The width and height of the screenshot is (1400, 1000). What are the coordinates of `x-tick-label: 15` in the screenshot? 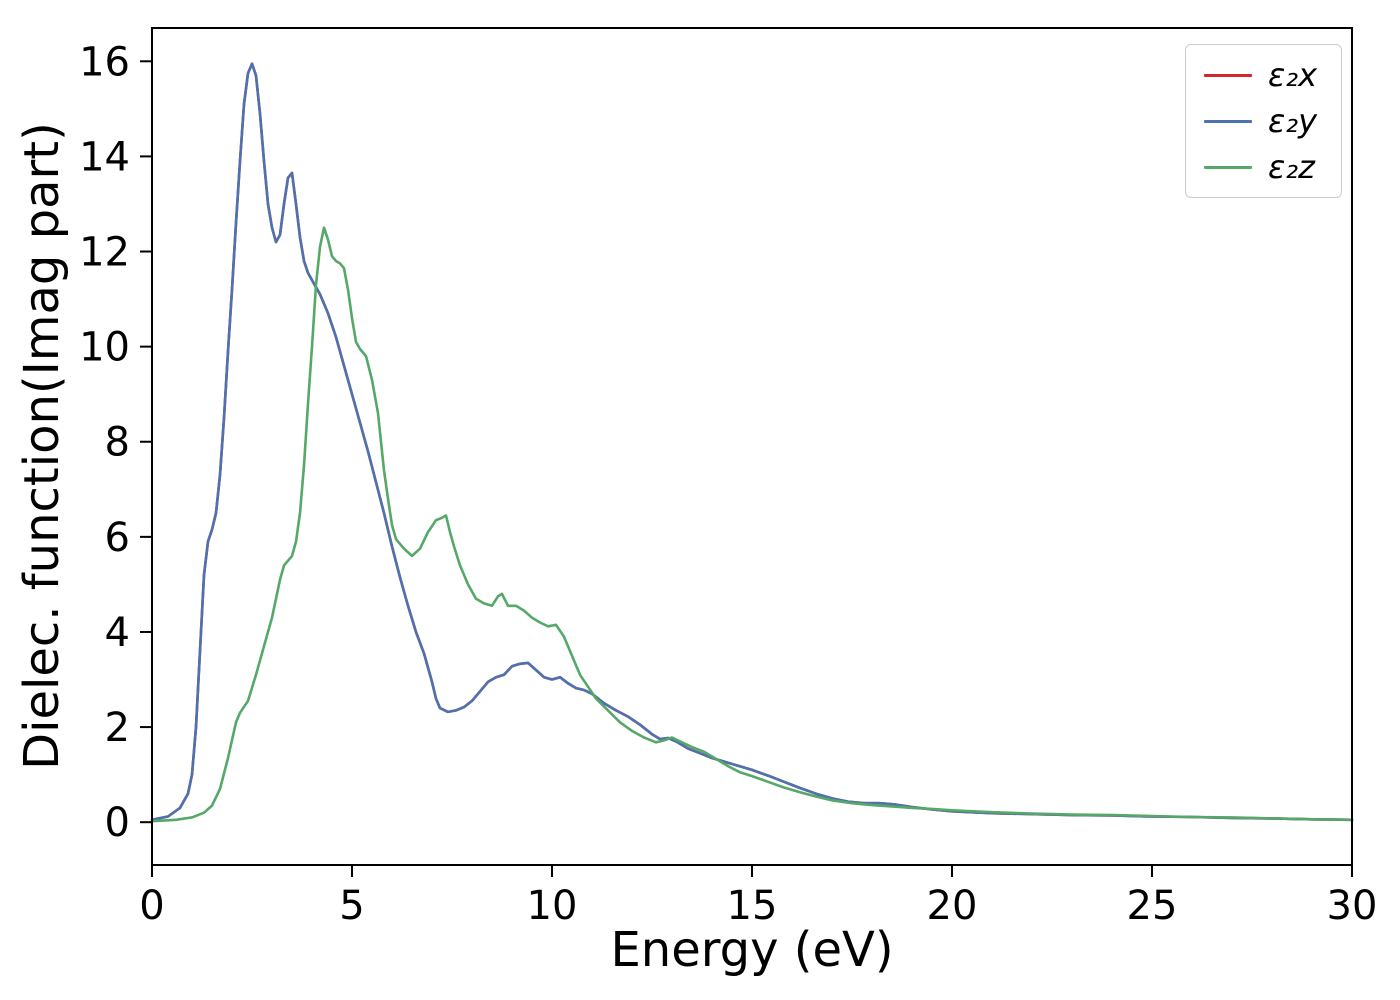 It's located at (752, 906).